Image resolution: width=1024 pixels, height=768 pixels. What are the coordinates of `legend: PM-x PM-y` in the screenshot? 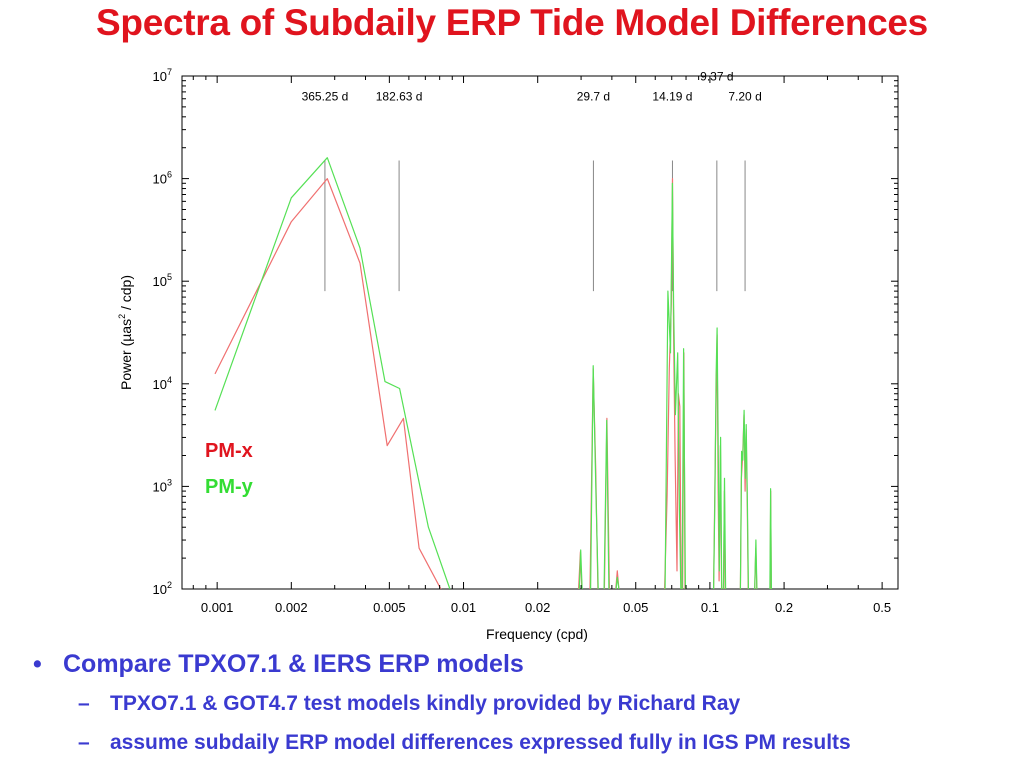 It's located at (229, 469).